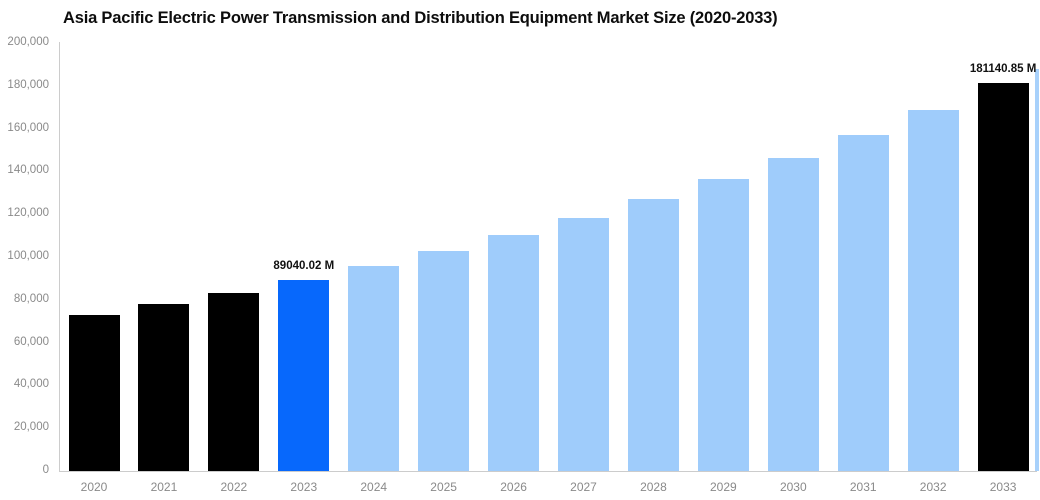 The height and width of the screenshot is (500, 1040). I want to click on y-axis-tick-label: 40,000, so click(31, 384).